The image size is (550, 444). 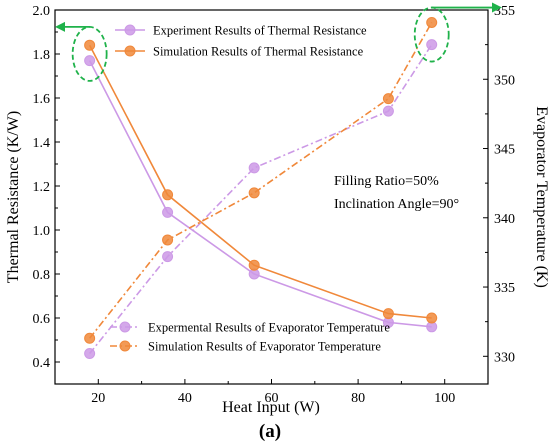 I want to click on annotation-inclination-angle: Inclination Angle=90°, so click(x=396, y=204).